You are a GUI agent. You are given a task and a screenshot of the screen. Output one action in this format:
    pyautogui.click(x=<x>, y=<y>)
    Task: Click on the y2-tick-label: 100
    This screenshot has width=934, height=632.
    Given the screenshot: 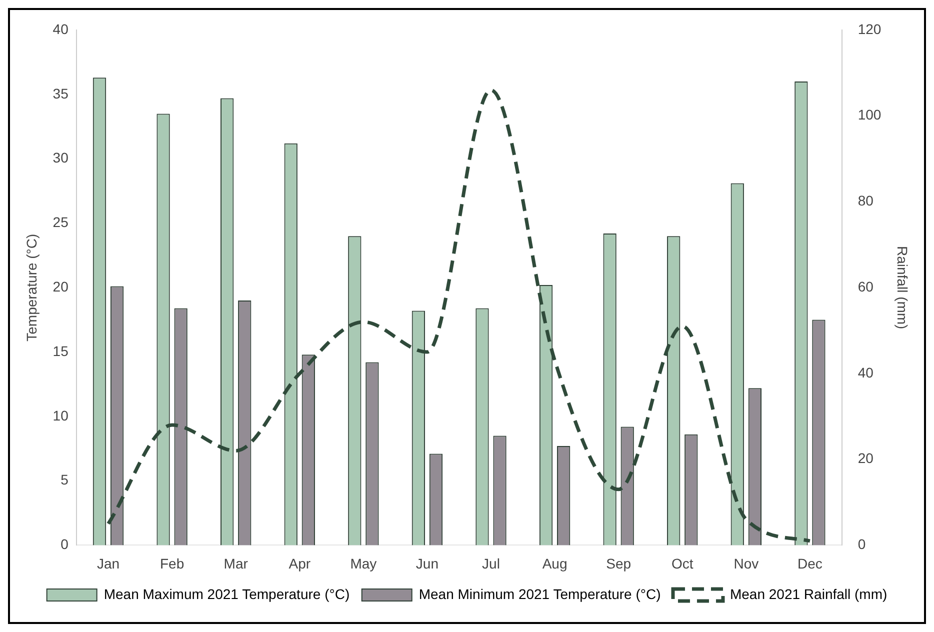 What is the action you would take?
    pyautogui.click(x=870, y=114)
    